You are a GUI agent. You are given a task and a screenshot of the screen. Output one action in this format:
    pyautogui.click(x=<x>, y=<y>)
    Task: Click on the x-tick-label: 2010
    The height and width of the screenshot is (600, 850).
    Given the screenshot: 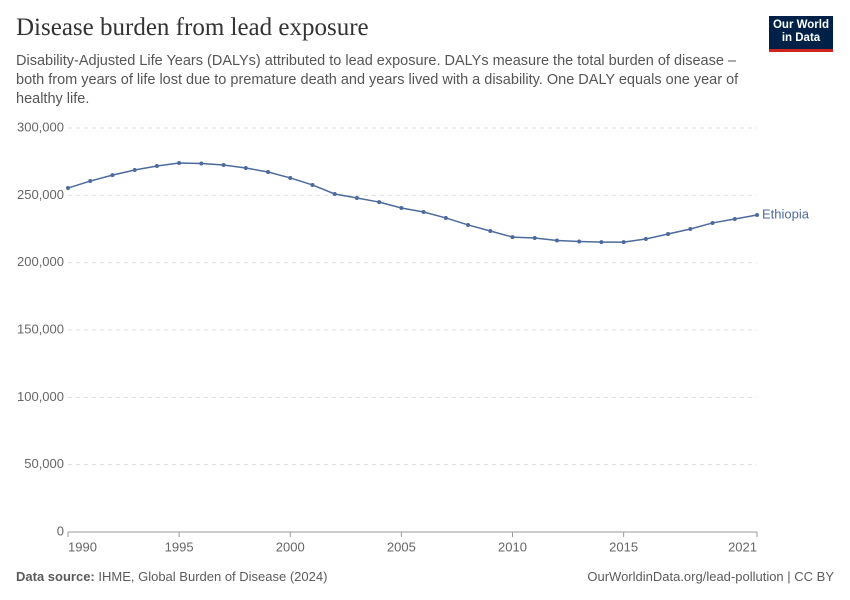 What is the action you would take?
    pyautogui.click(x=512, y=546)
    